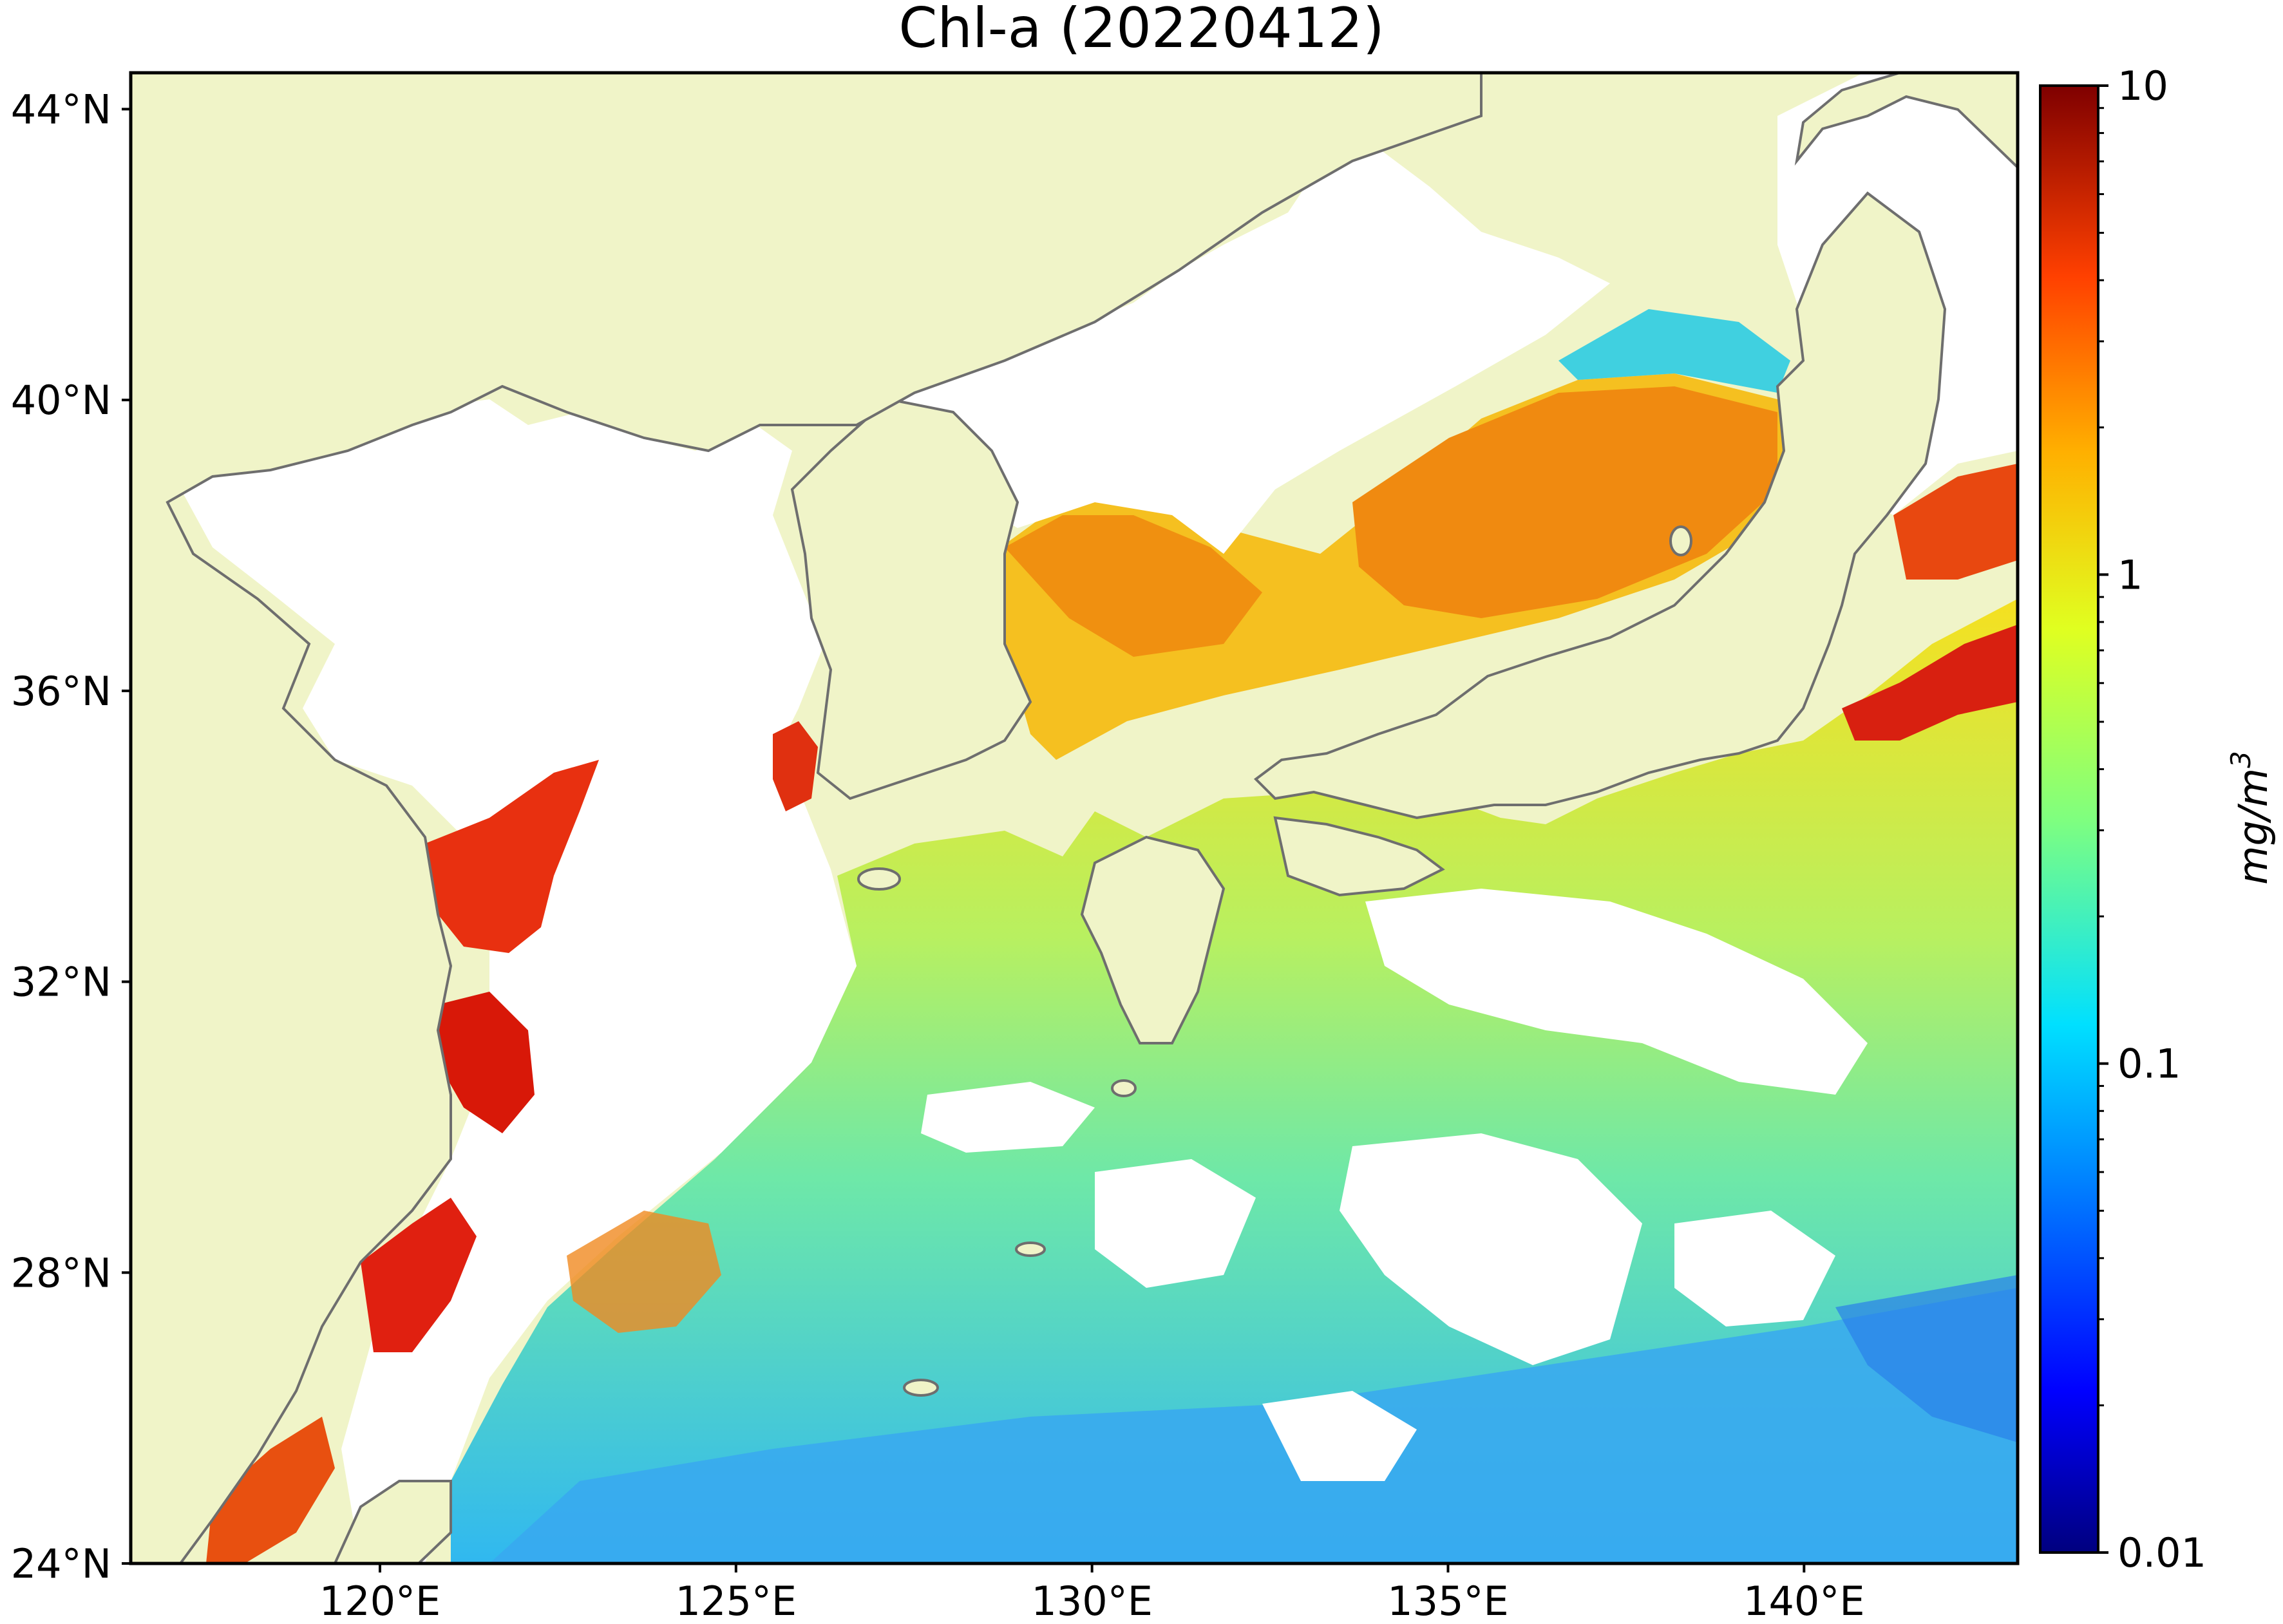 Image resolution: width=2283 pixels, height=1624 pixels. Describe the element at coordinates (1030, 1249) in the screenshot. I see `amami-island` at that location.